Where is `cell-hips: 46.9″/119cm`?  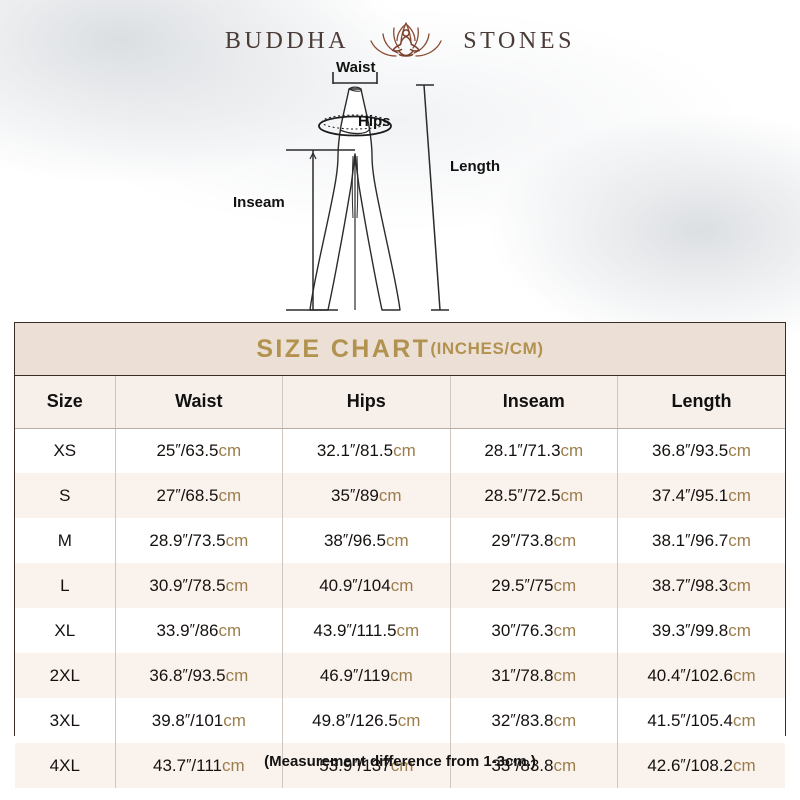
cell-hips: 46.9″/119cm is located at coordinates (366, 675).